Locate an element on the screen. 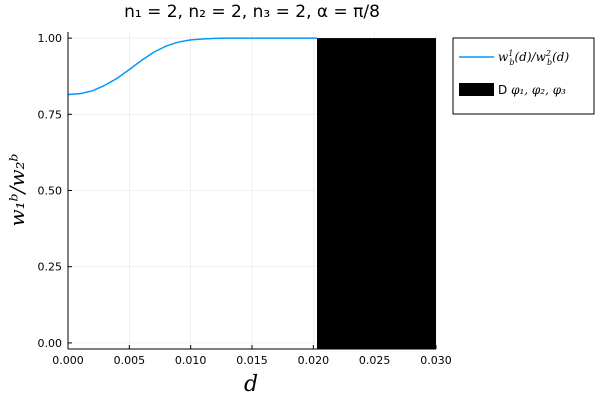  legend-region-label: D φ₁, φ₂, φ₃ is located at coordinates (532, 90).